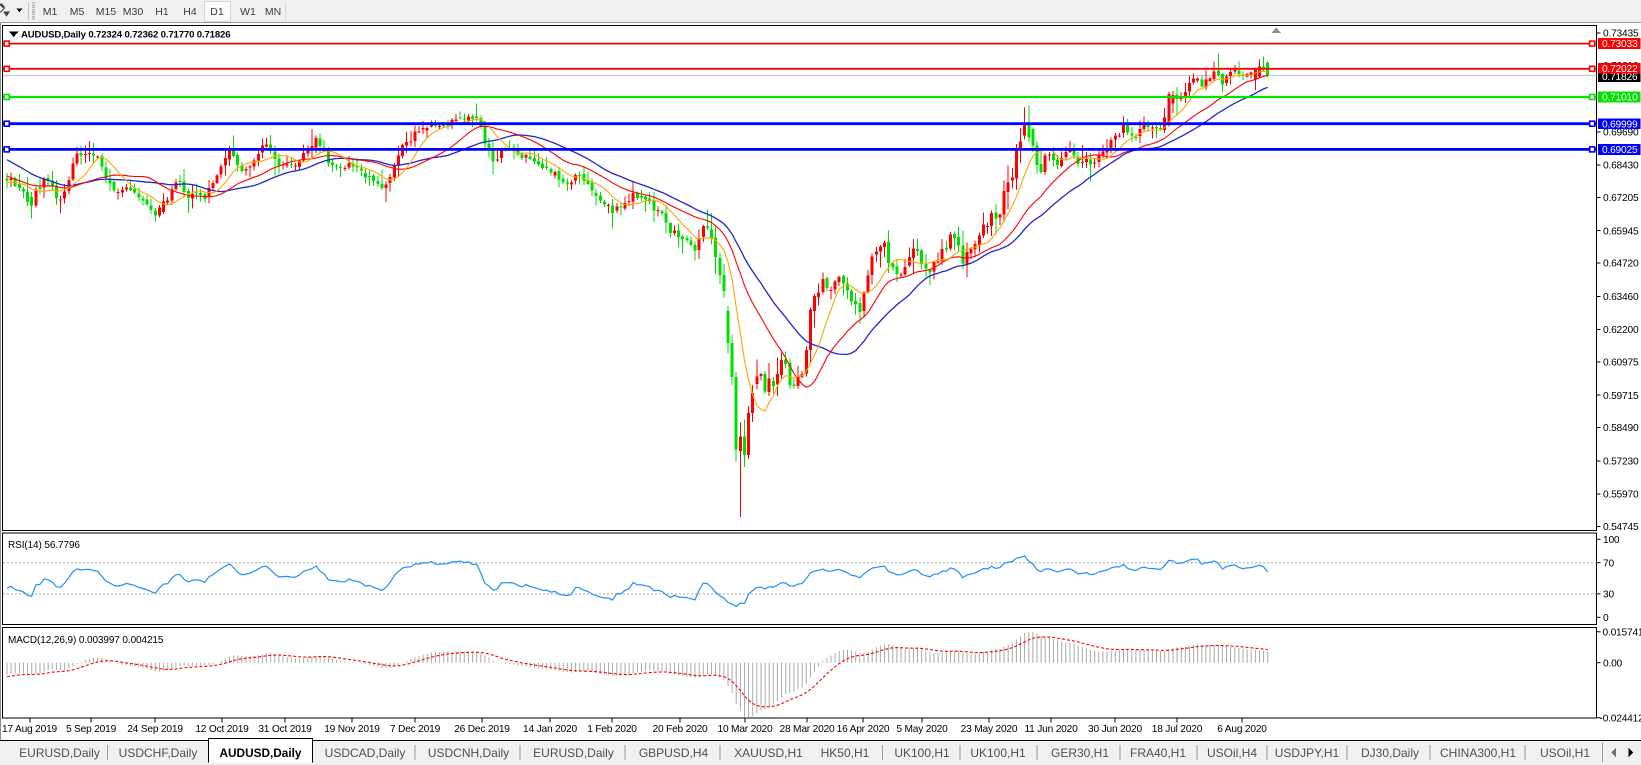  What do you see at coordinates (1051, 729) in the screenshot?
I see `svg-text: 11 Jun 2020` at bounding box center [1051, 729].